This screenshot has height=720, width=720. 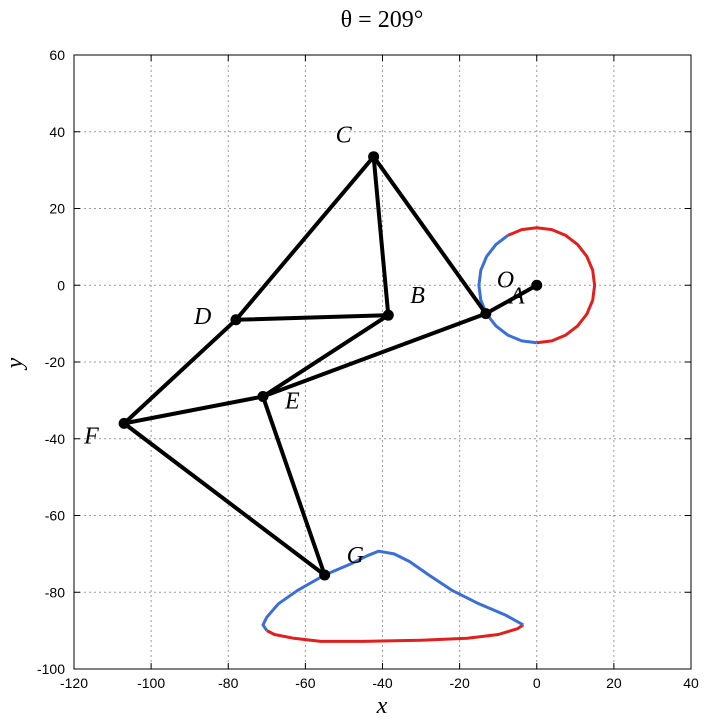 I want to click on joint-e, so click(x=263, y=397).